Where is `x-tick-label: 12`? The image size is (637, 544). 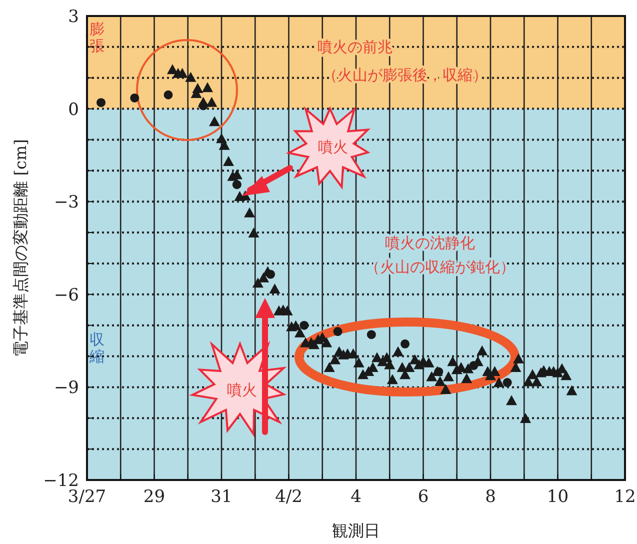 x-tick-label: 12 is located at coordinates (625, 497).